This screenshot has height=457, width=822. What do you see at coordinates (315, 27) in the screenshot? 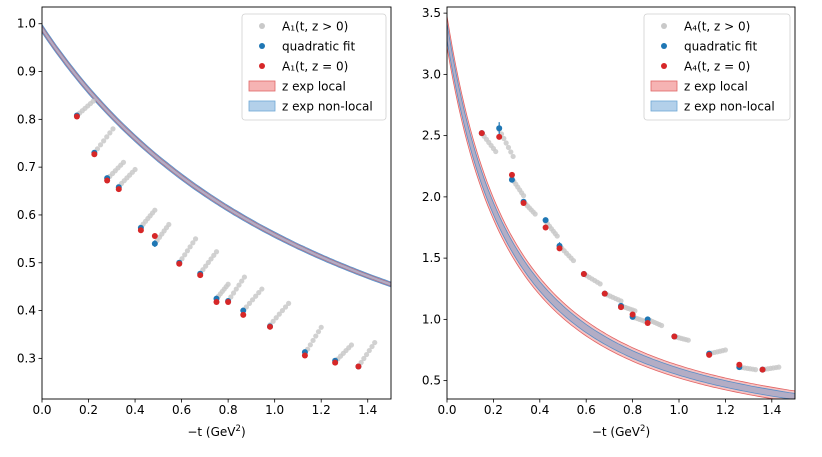
I see `legend-label: A₁(t, z > 0)` at bounding box center [315, 27].